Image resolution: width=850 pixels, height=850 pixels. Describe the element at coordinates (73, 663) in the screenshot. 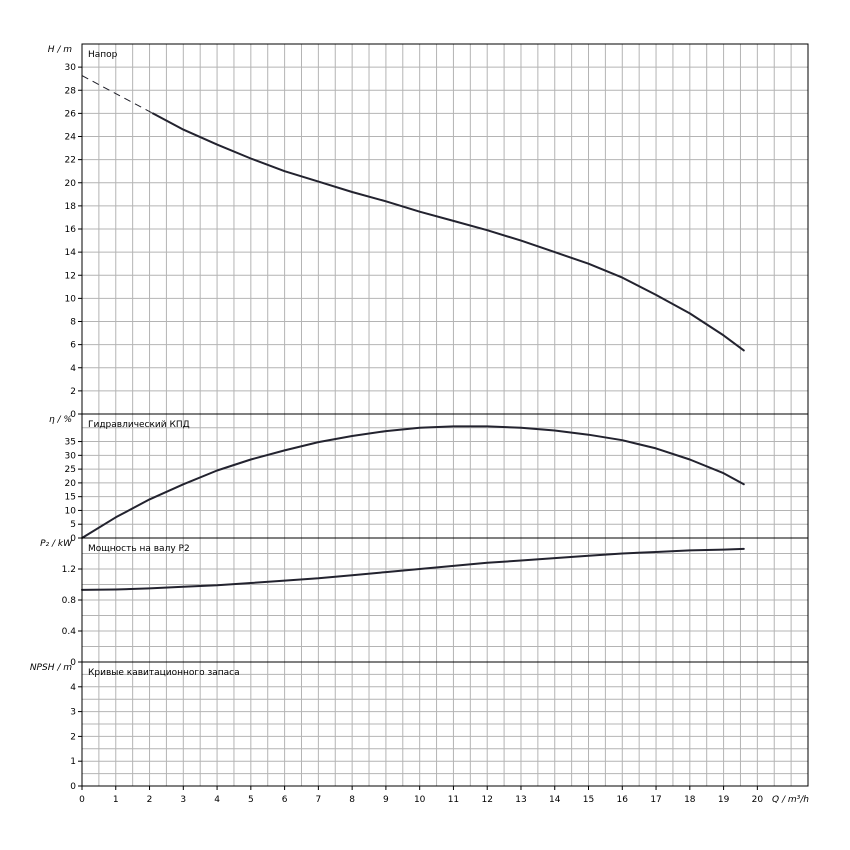

I see `y-tick-label-power: 0` at that location.